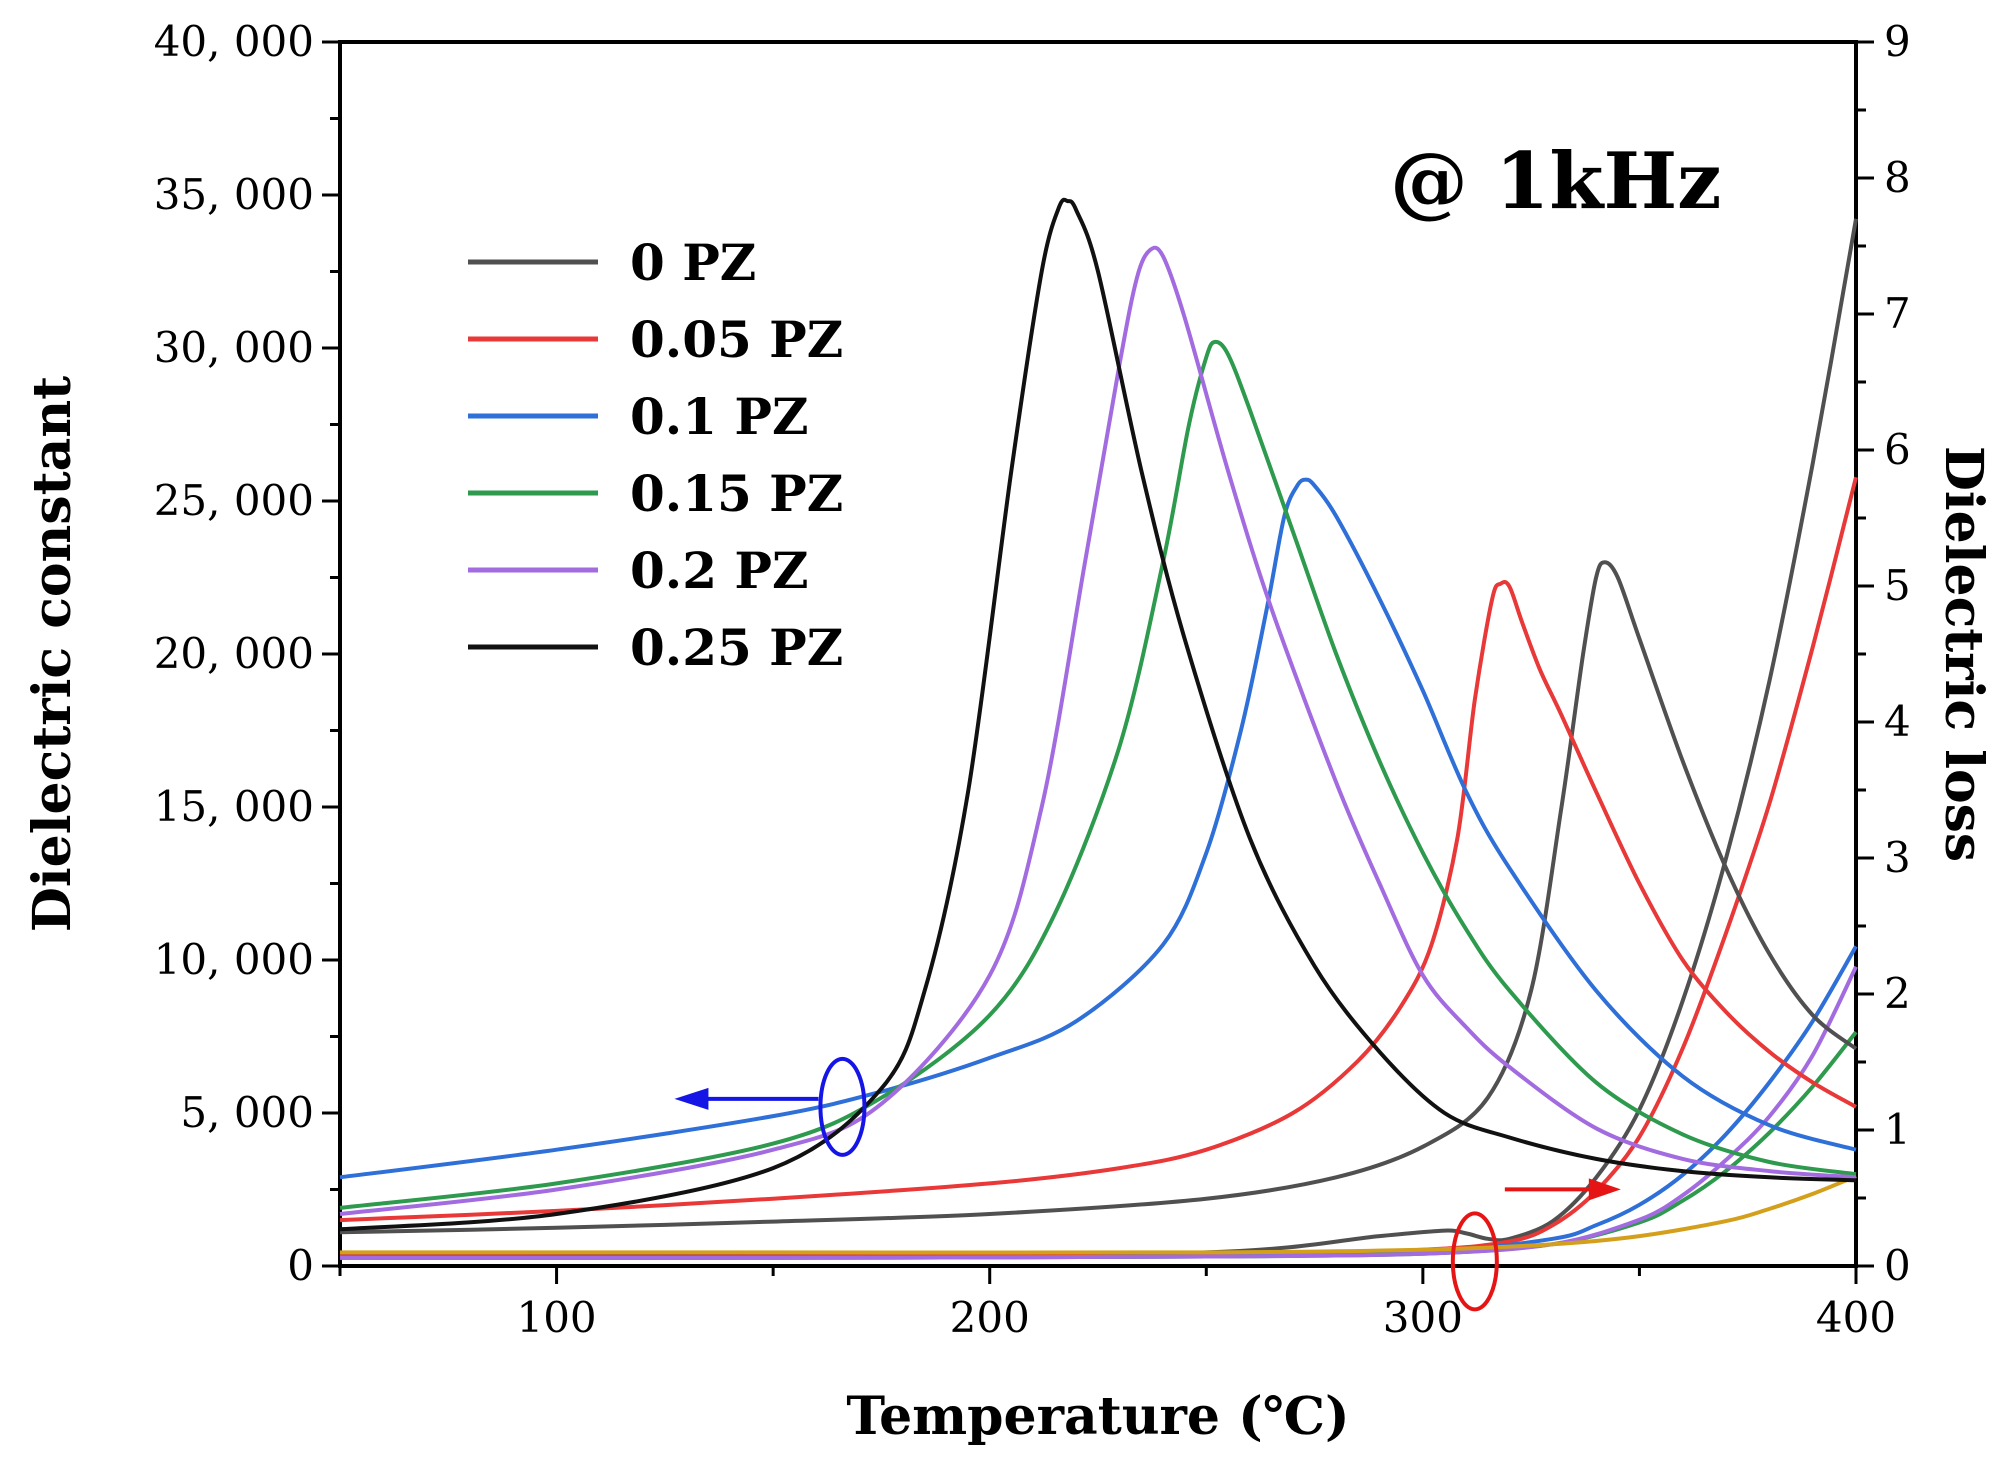 The height and width of the screenshot is (1462, 2008). Describe the element at coordinates (1474, 1261) in the screenshot. I see `right-axis-marker-ellipse` at that location.